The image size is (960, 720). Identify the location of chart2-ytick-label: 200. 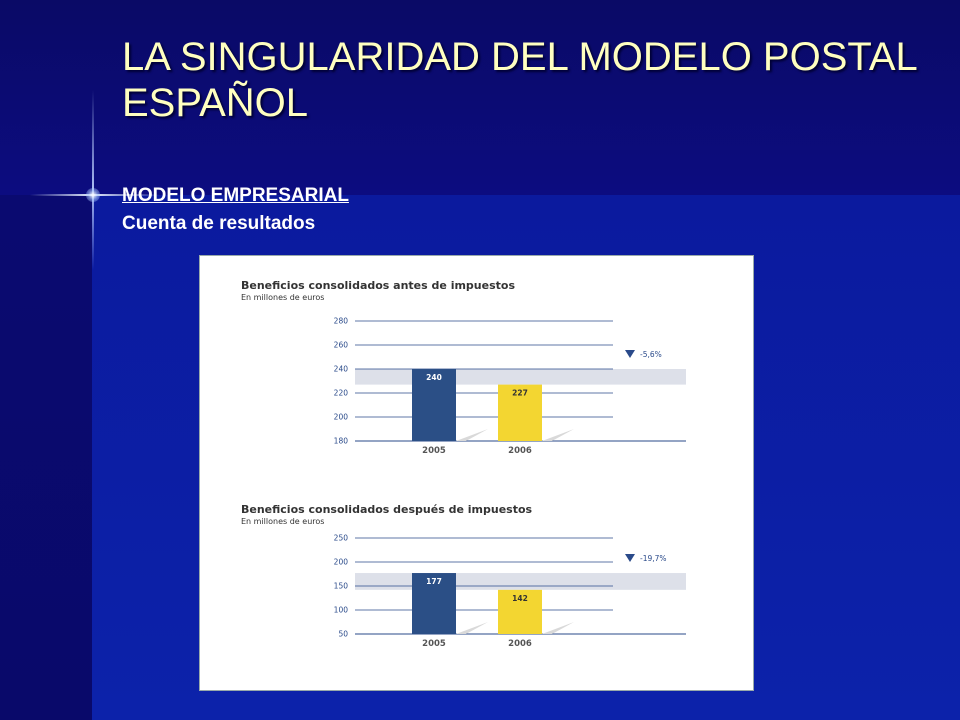
(341, 562).